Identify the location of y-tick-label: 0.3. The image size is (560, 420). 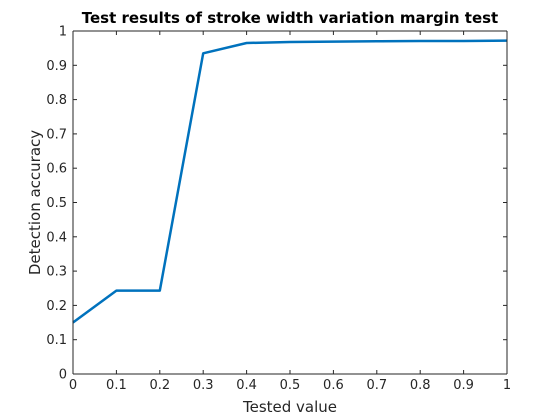
(56, 272).